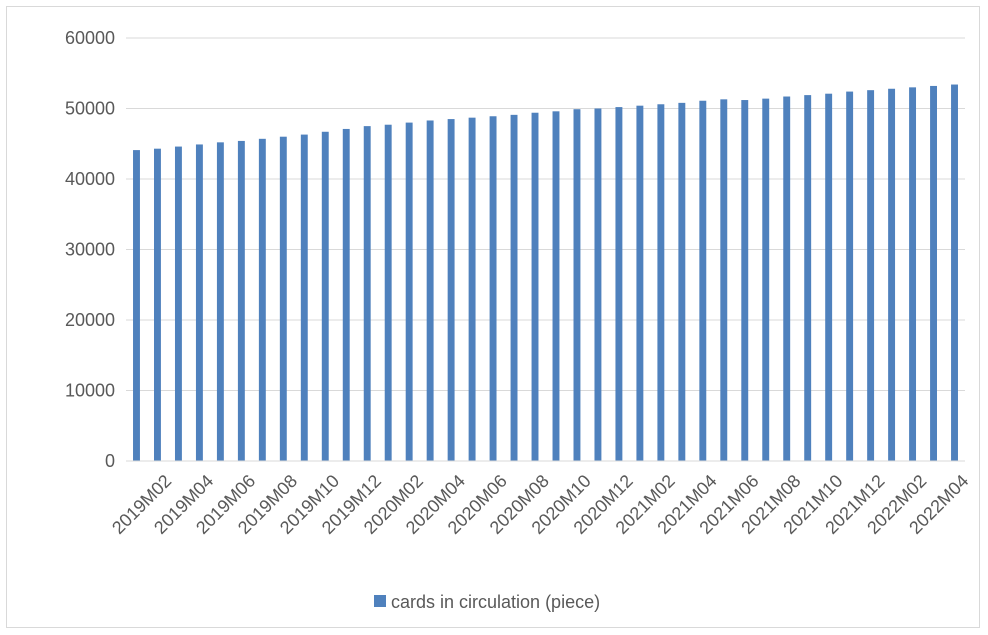 Image resolution: width=988 pixels, height=635 pixels. Describe the element at coordinates (640, 283) in the screenshot. I see `bar-2021M01` at that location.